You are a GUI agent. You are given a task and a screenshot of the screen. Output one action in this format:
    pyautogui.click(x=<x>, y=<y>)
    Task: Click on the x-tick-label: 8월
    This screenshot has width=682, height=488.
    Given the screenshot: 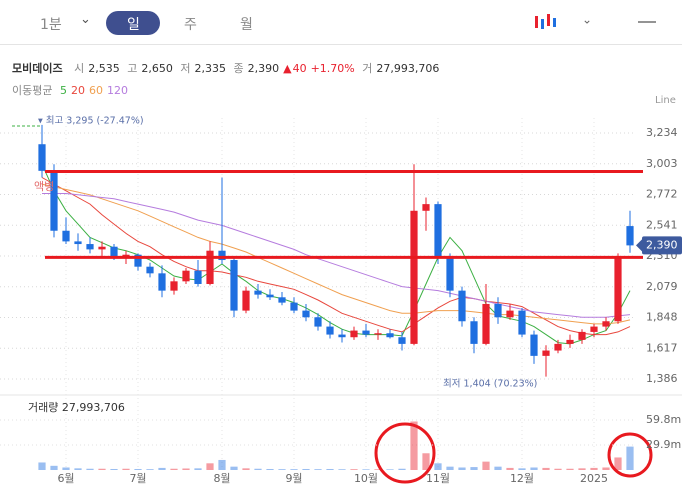 What is the action you would take?
    pyautogui.click(x=221, y=478)
    